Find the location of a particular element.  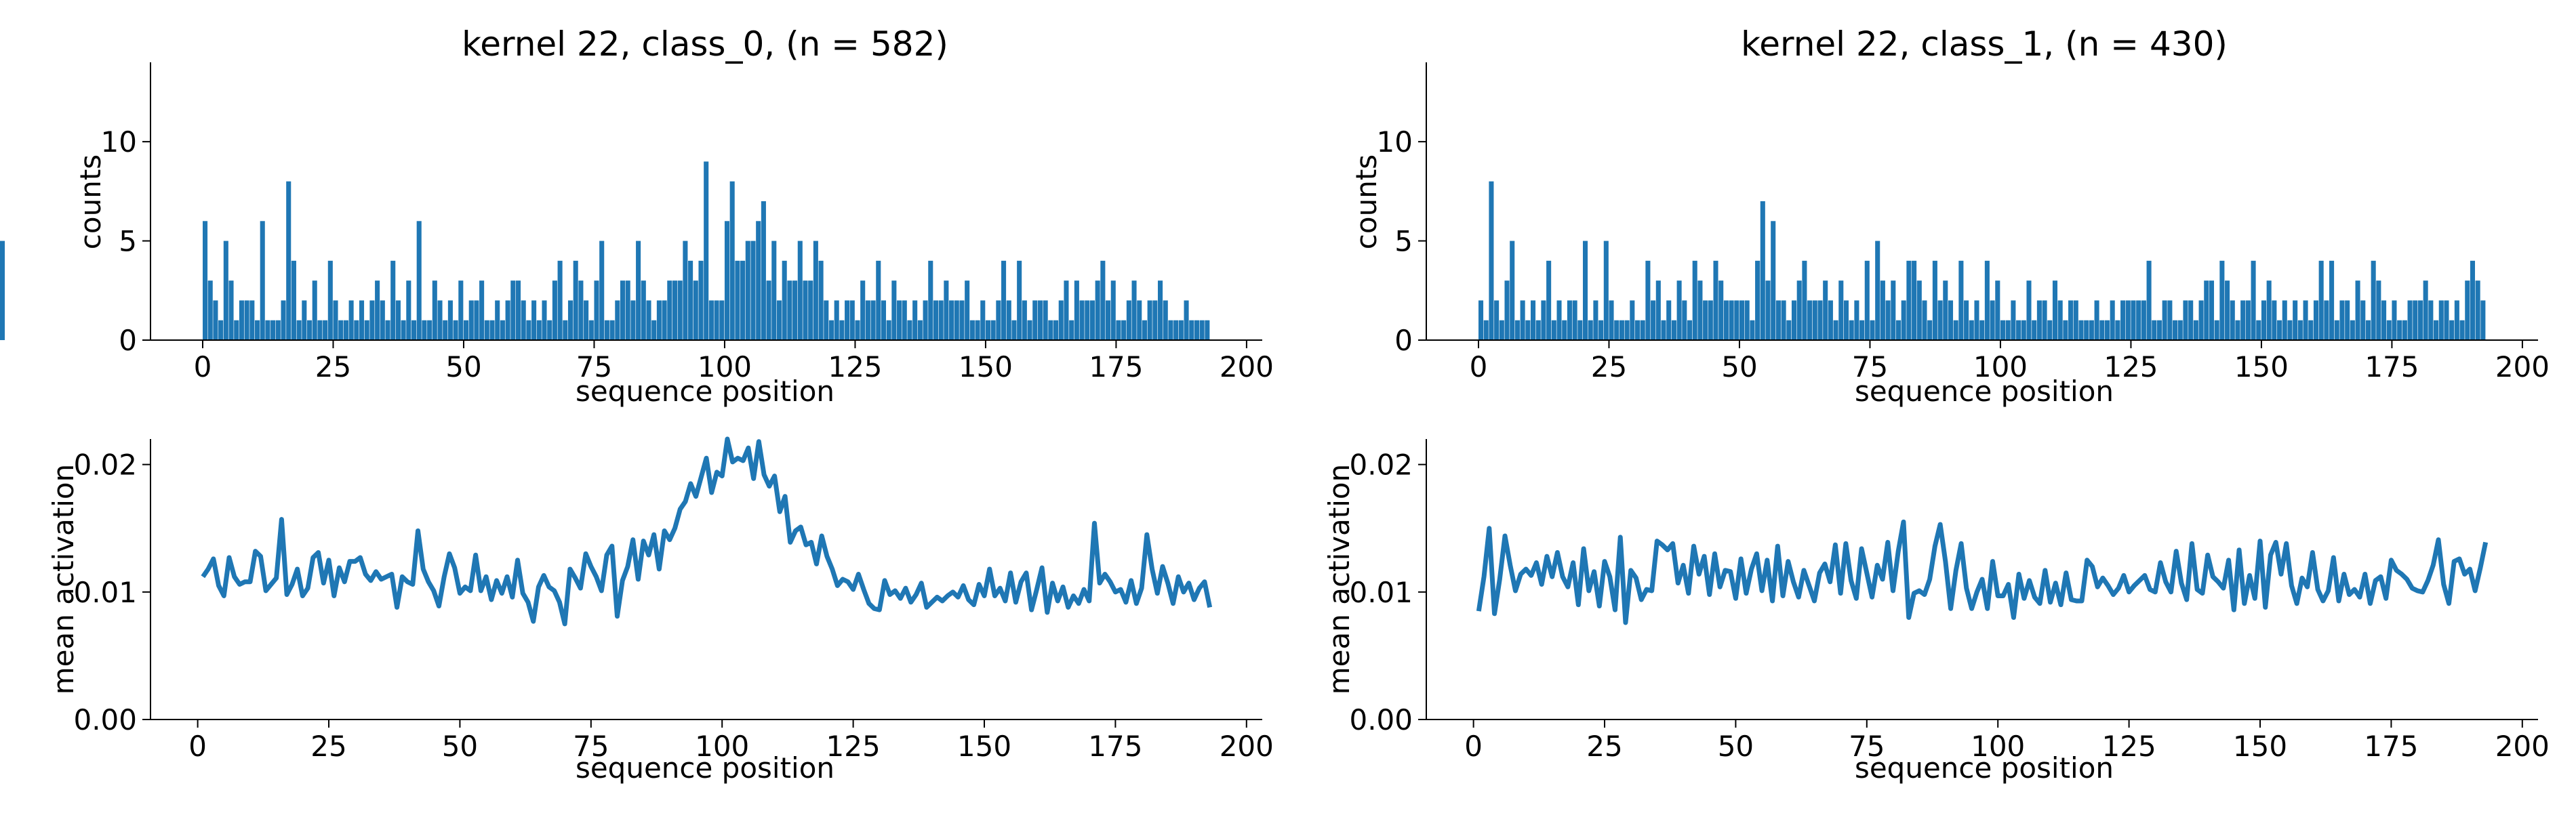

x-tick-label: 50 is located at coordinates (1739, 366).